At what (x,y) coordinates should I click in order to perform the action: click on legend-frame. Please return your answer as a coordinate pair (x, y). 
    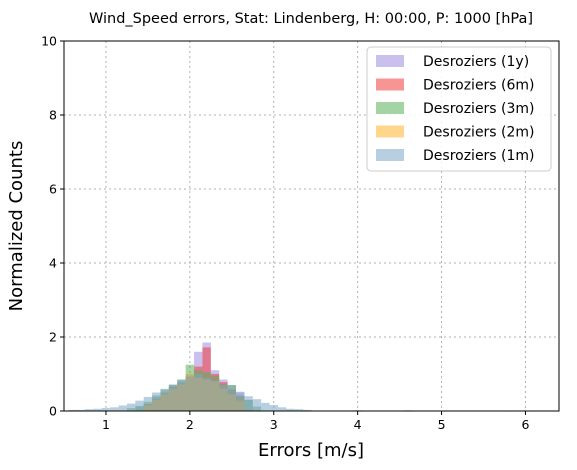
    Looking at the image, I should click on (459, 109).